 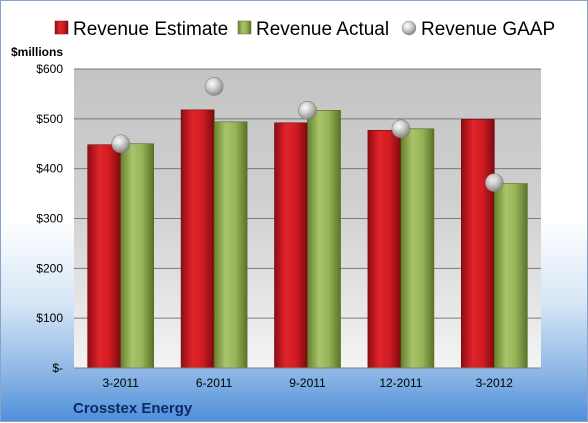 I want to click on y-axis-ticks: $- $100 $200 $300 $400 $500 $600, so click(x=49, y=218).